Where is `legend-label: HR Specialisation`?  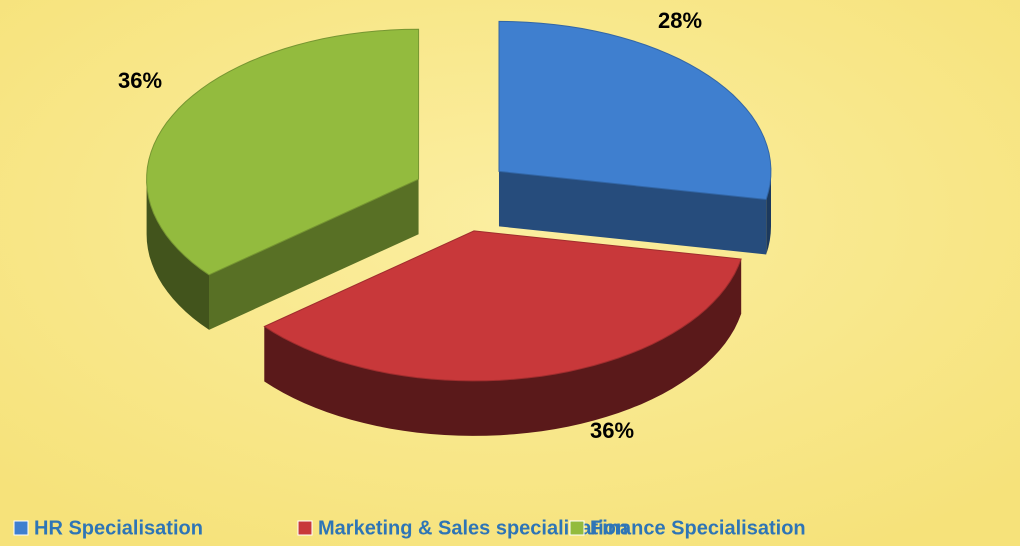
legend-label: HR Specialisation is located at coordinates (118, 528).